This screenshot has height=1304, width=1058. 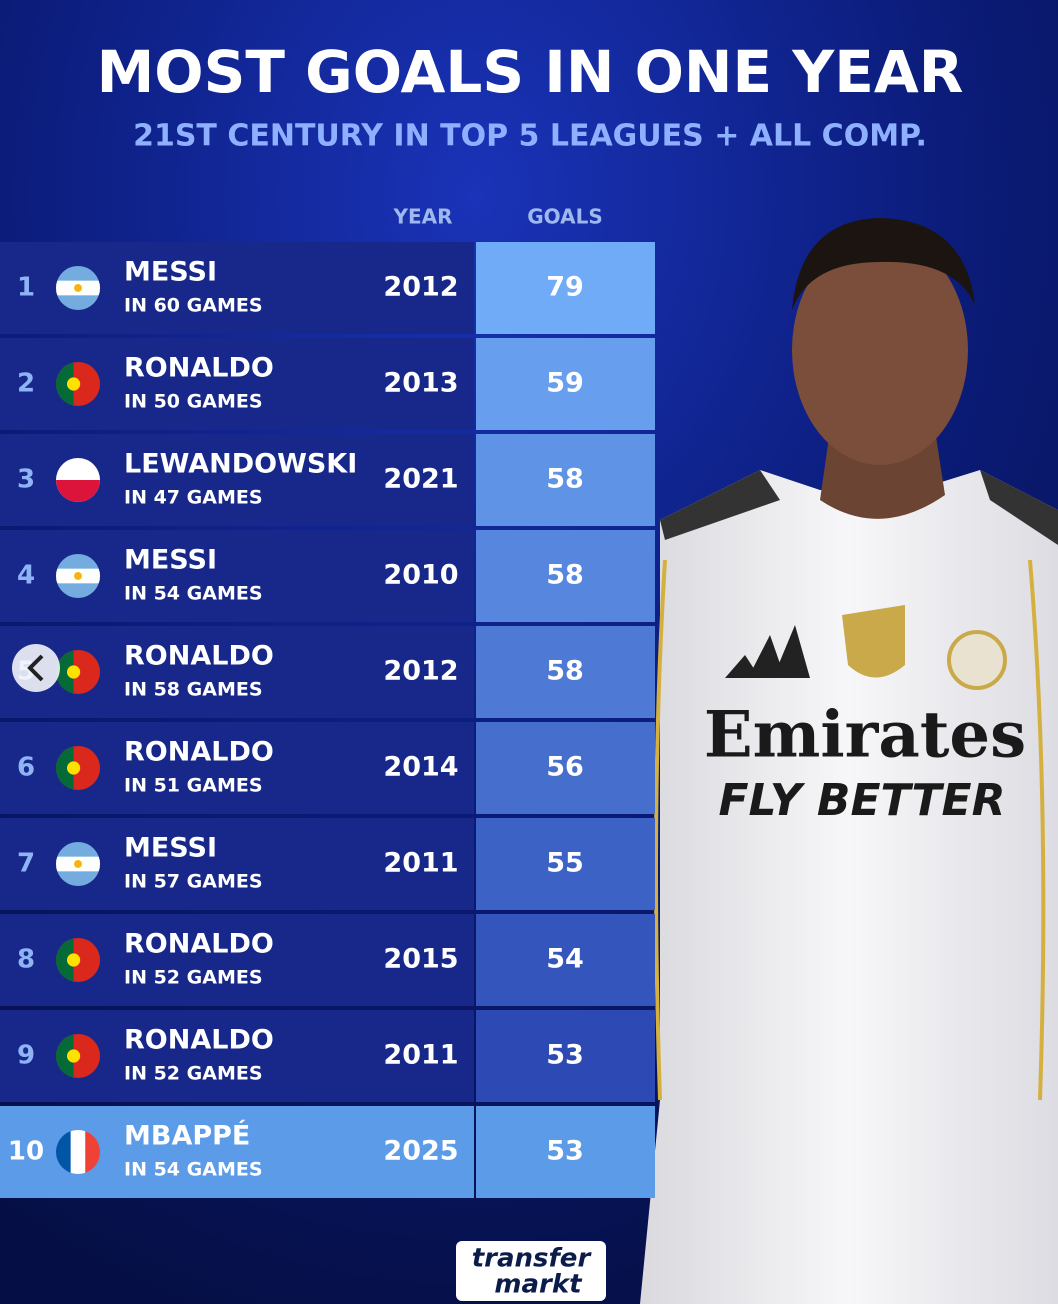 What do you see at coordinates (530, 72) in the screenshot?
I see `title: MOST GOALS IN ONE YEAR` at bounding box center [530, 72].